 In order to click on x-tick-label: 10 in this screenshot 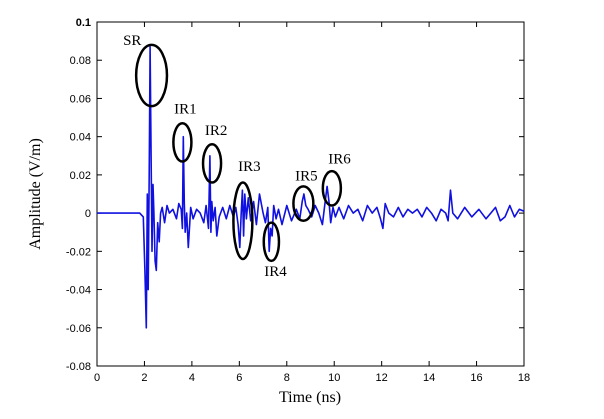, I will do `click(334, 378)`.